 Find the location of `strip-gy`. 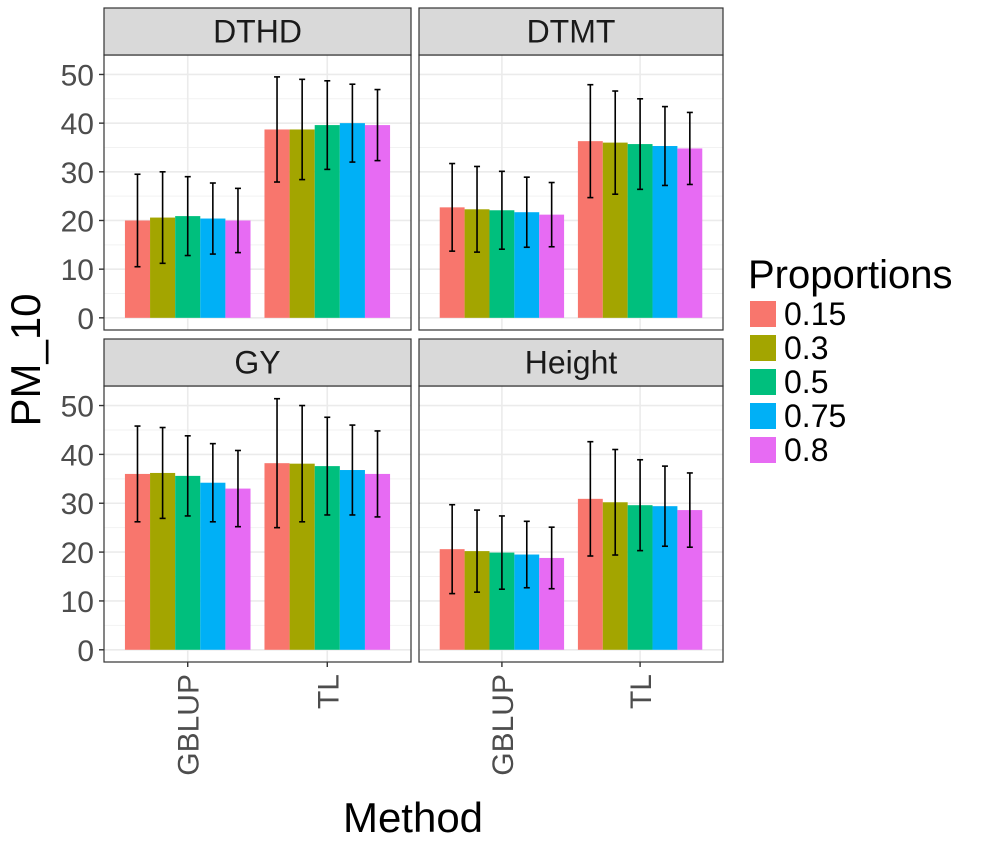

strip-gy is located at coordinates (257, 362).